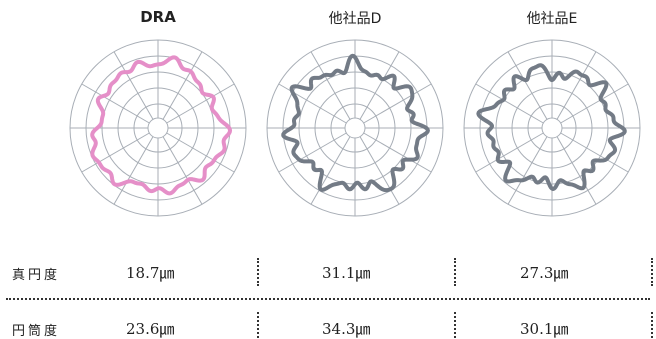  What do you see at coordinates (355, 19) in the screenshot?
I see `plot-title-d: 他社品D` at bounding box center [355, 19].